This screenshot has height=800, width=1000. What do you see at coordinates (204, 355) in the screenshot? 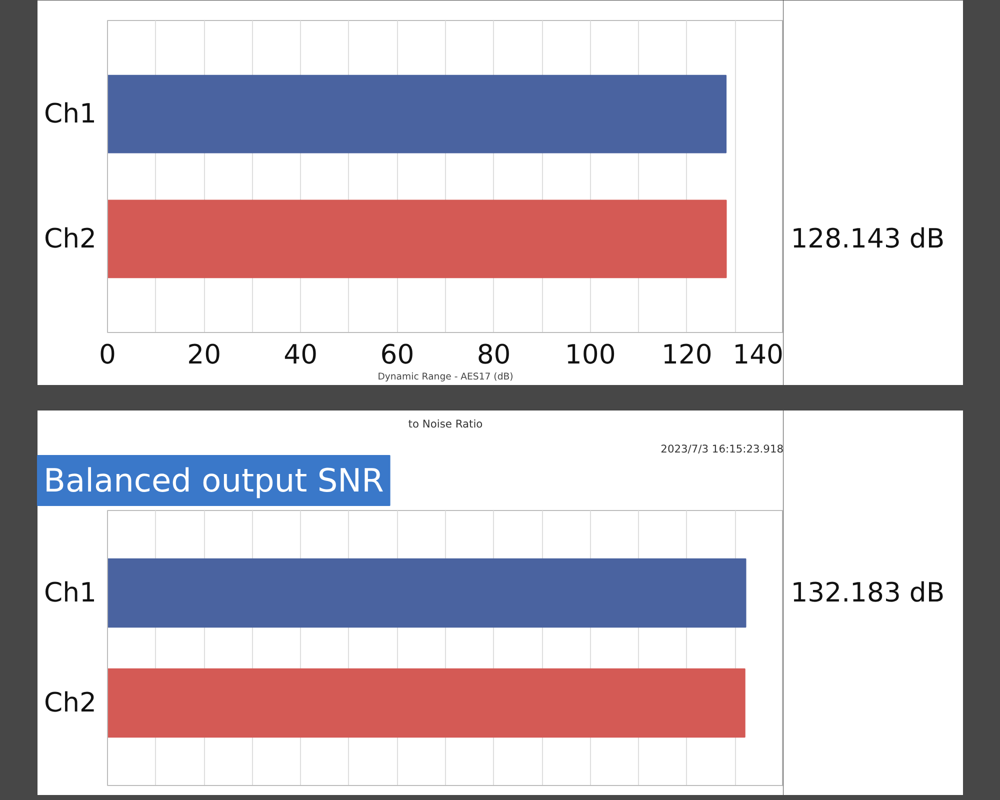
I see `x-tick-label: 20` at bounding box center [204, 355].